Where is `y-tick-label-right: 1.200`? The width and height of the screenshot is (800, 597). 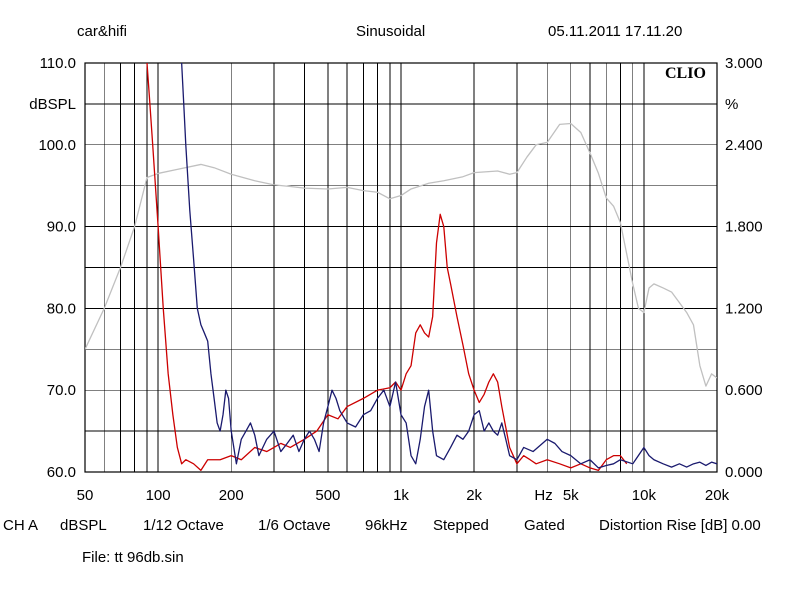 y-tick-label-right: 1.200 is located at coordinates (744, 308).